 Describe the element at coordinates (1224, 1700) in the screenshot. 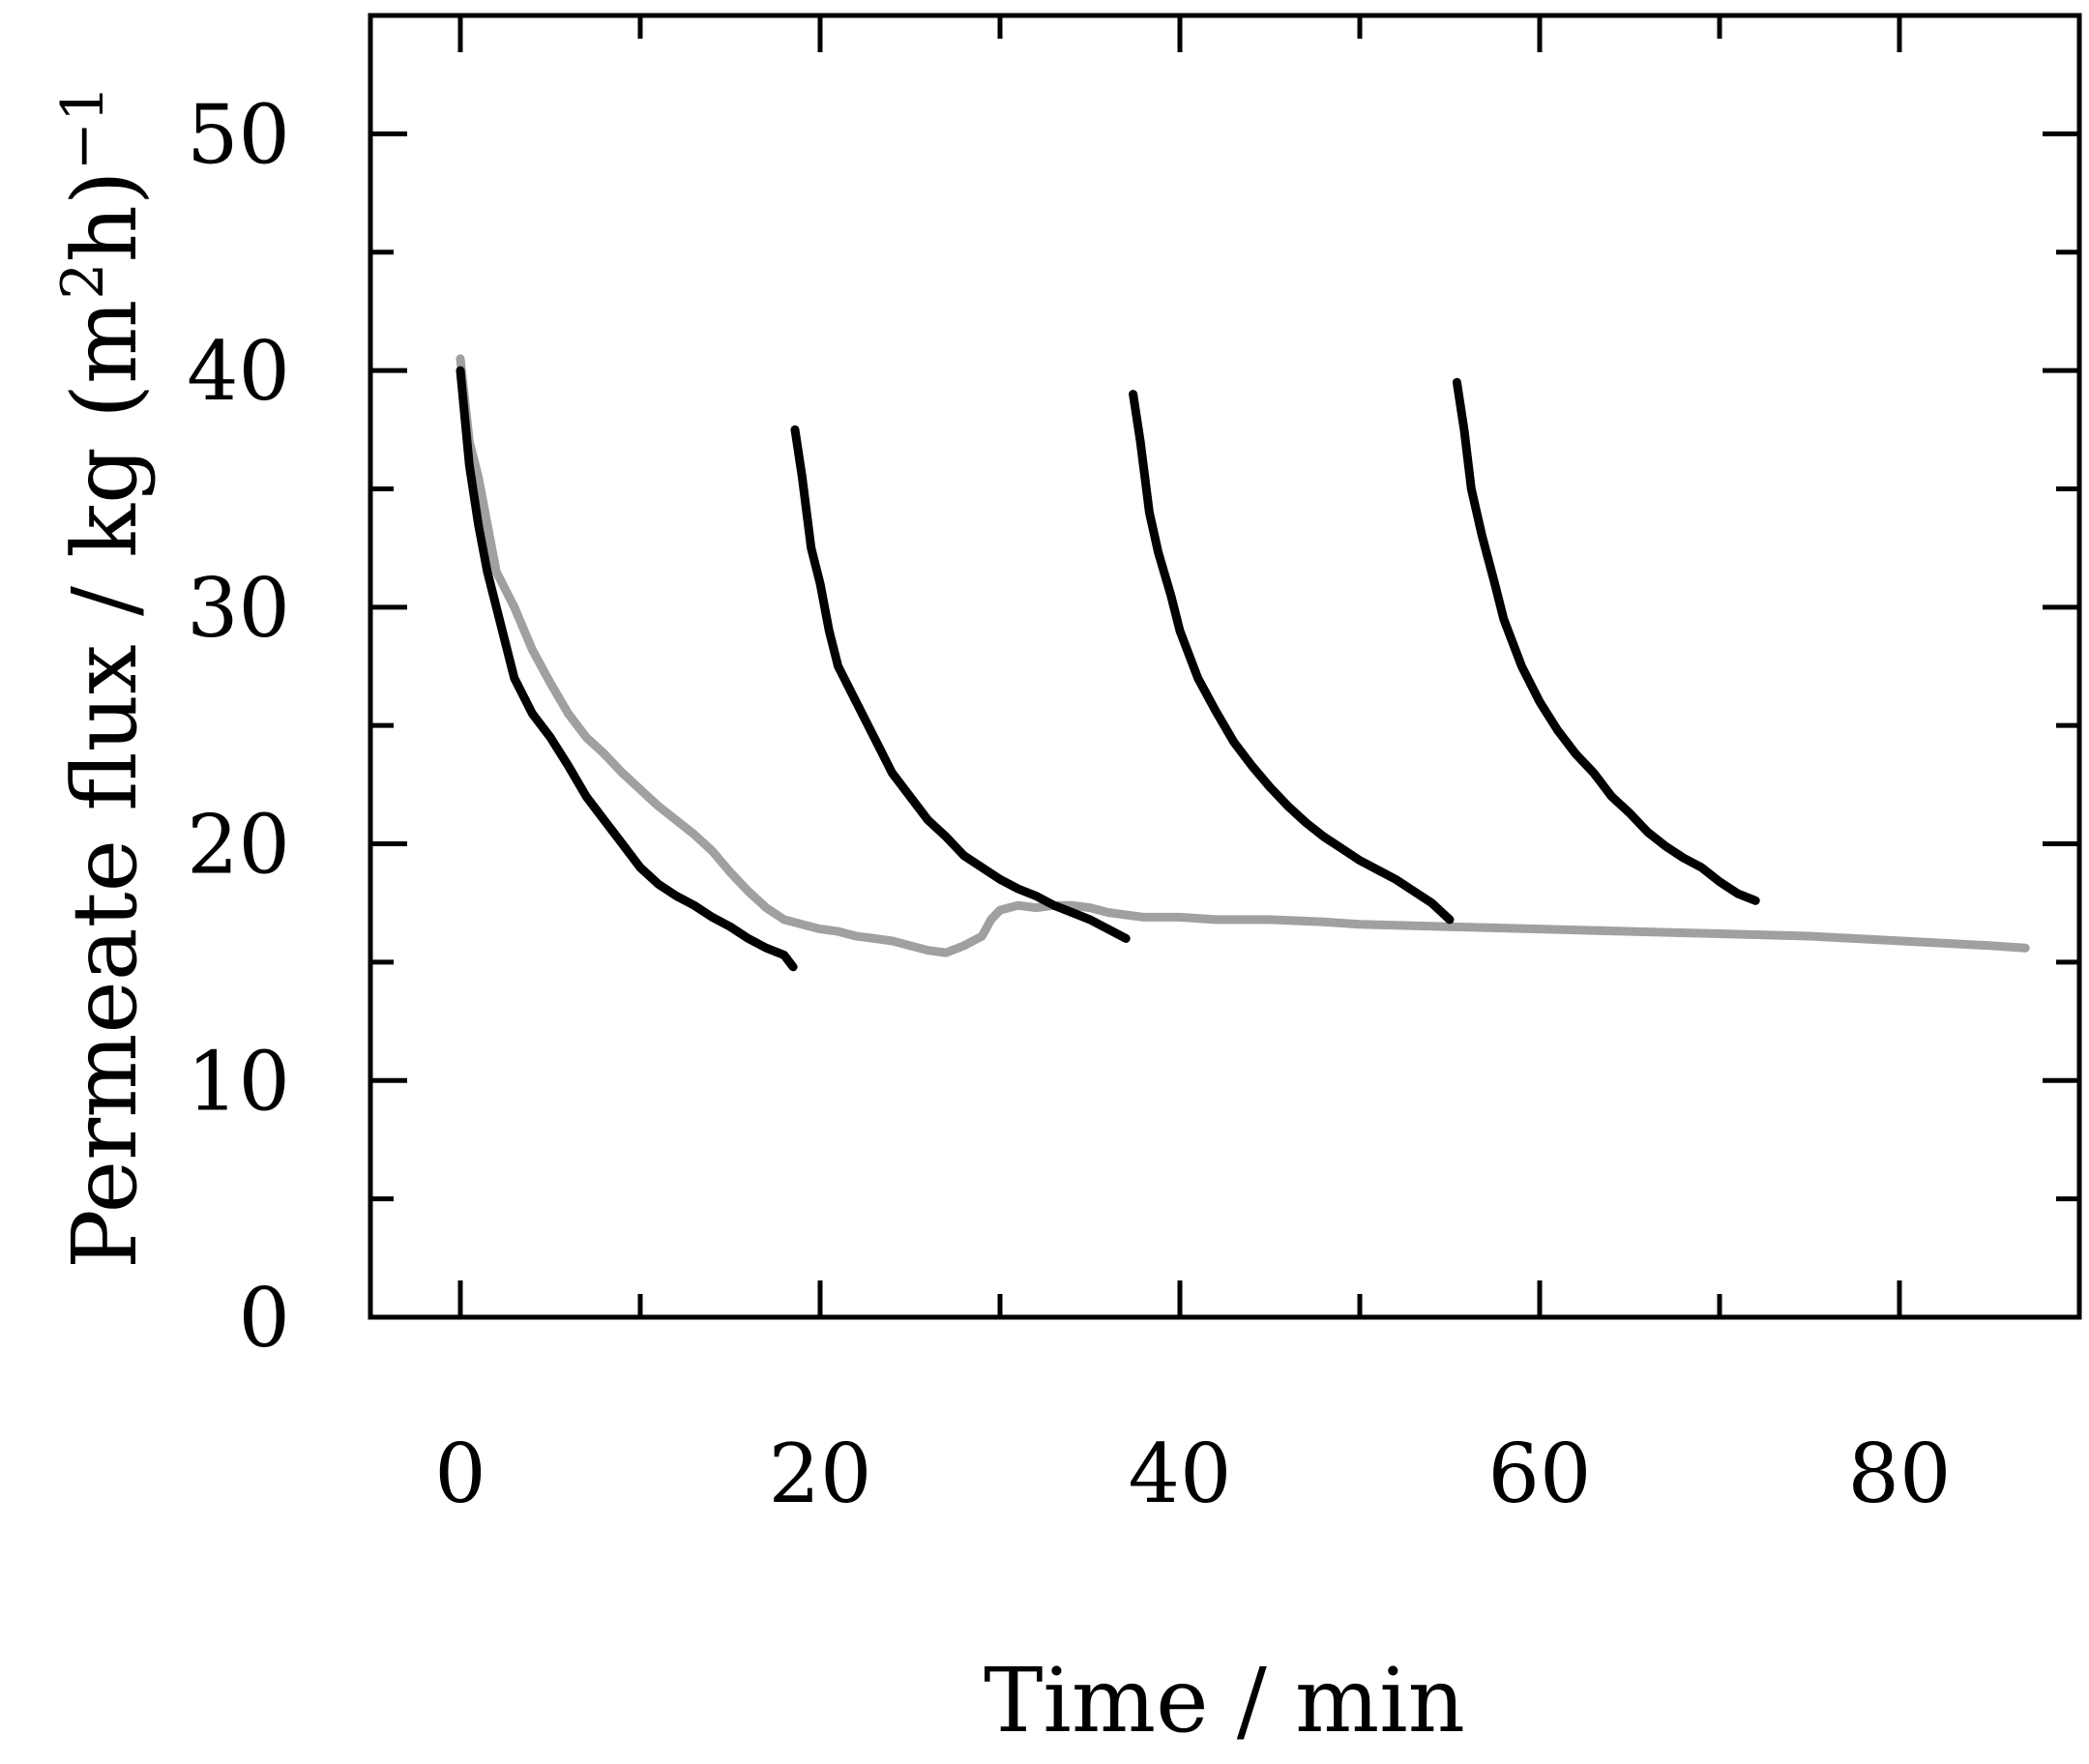

I see `x-axis-title: Time / min` at that location.